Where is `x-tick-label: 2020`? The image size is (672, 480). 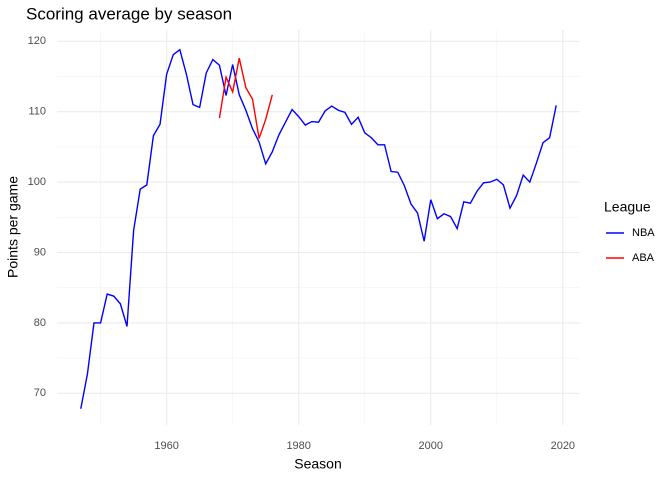
x-tick-label: 2020 is located at coordinates (563, 446).